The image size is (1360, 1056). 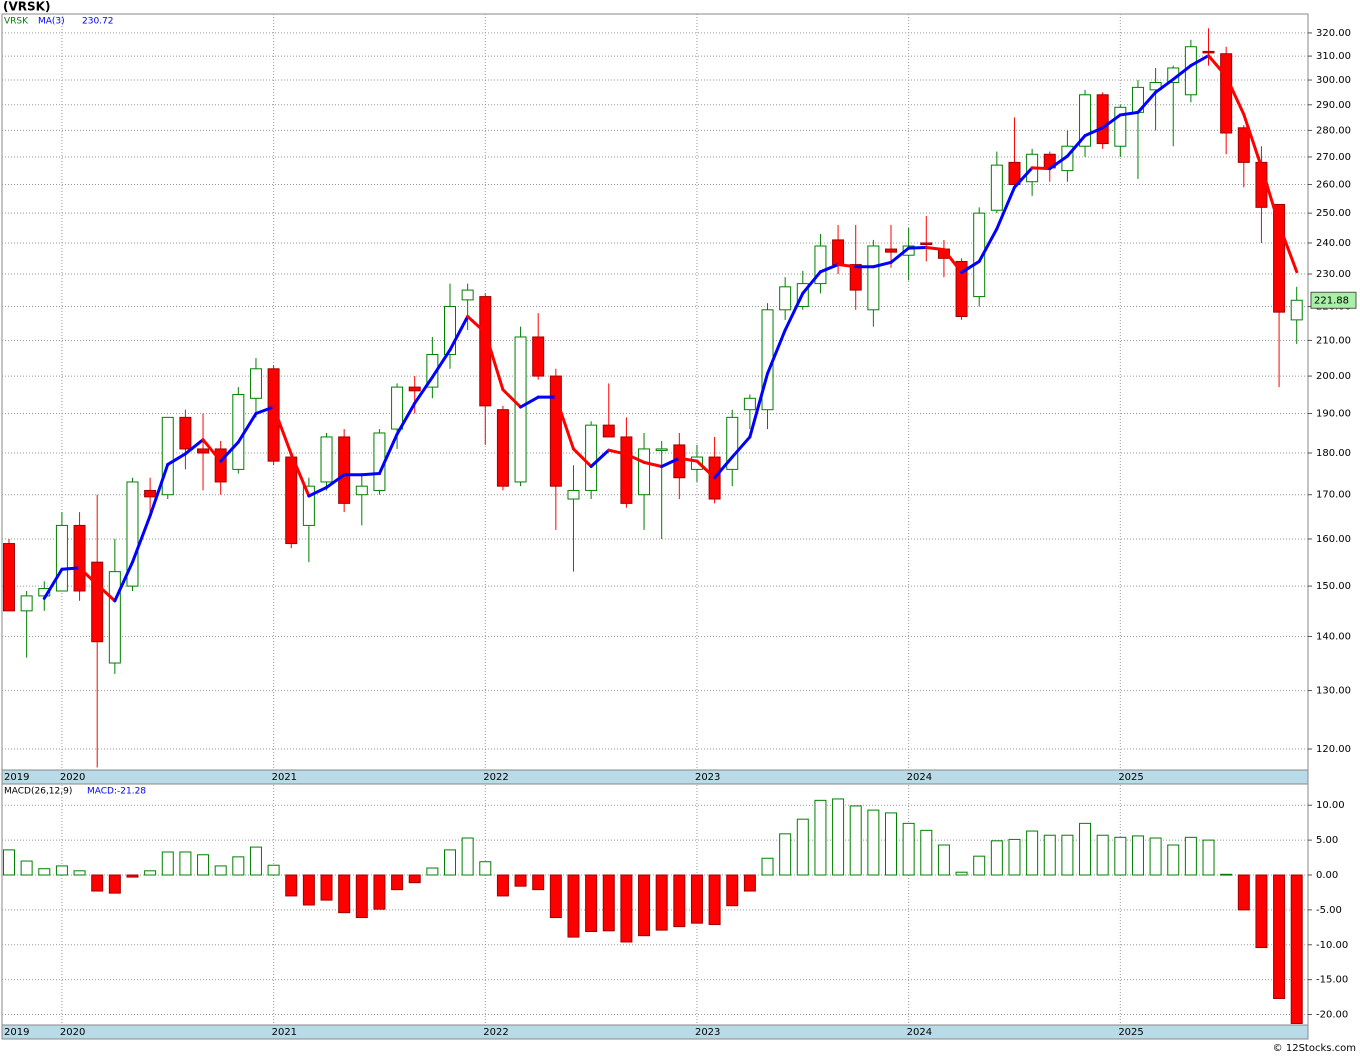 What do you see at coordinates (1330, 805) in the screenshot?
I see `y-tick-label: 10.00` at bounding box center [1330, 805].